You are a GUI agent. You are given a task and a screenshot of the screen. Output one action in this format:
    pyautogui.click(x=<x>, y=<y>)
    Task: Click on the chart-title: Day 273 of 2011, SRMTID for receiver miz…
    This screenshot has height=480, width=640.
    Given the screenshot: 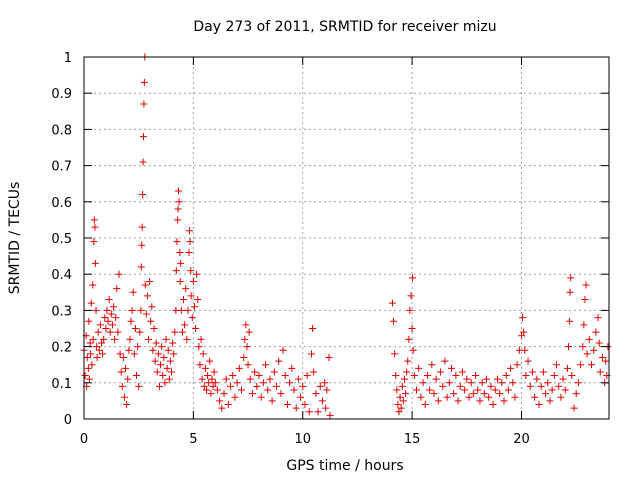 What is the action you would take?
    pyautogui.click(x=344, y=27)
    